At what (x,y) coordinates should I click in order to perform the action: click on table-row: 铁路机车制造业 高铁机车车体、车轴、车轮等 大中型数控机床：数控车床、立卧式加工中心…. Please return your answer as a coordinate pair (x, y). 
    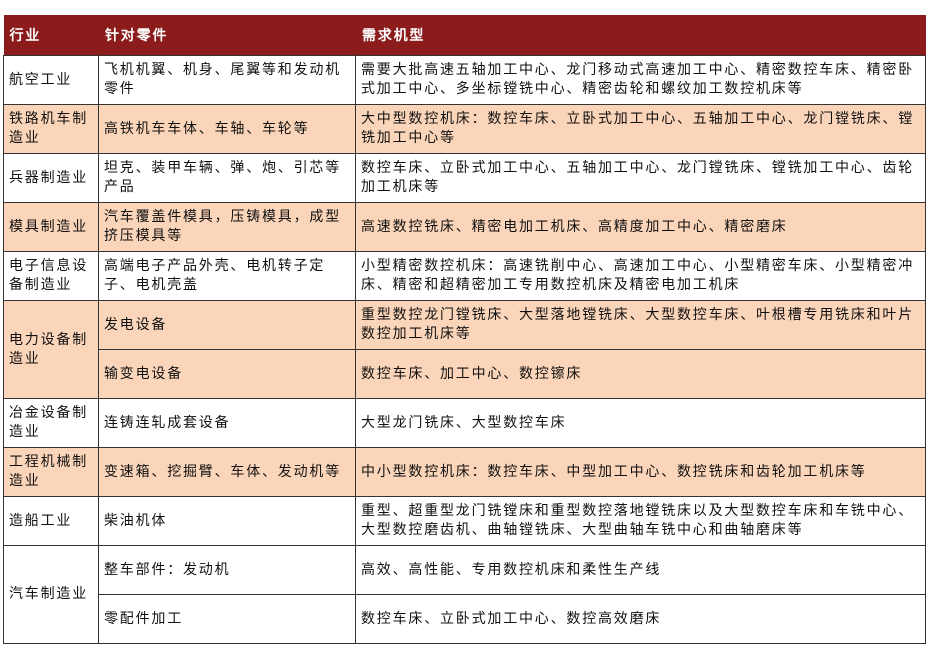
    Looking at the image, I should click on (464, 129).